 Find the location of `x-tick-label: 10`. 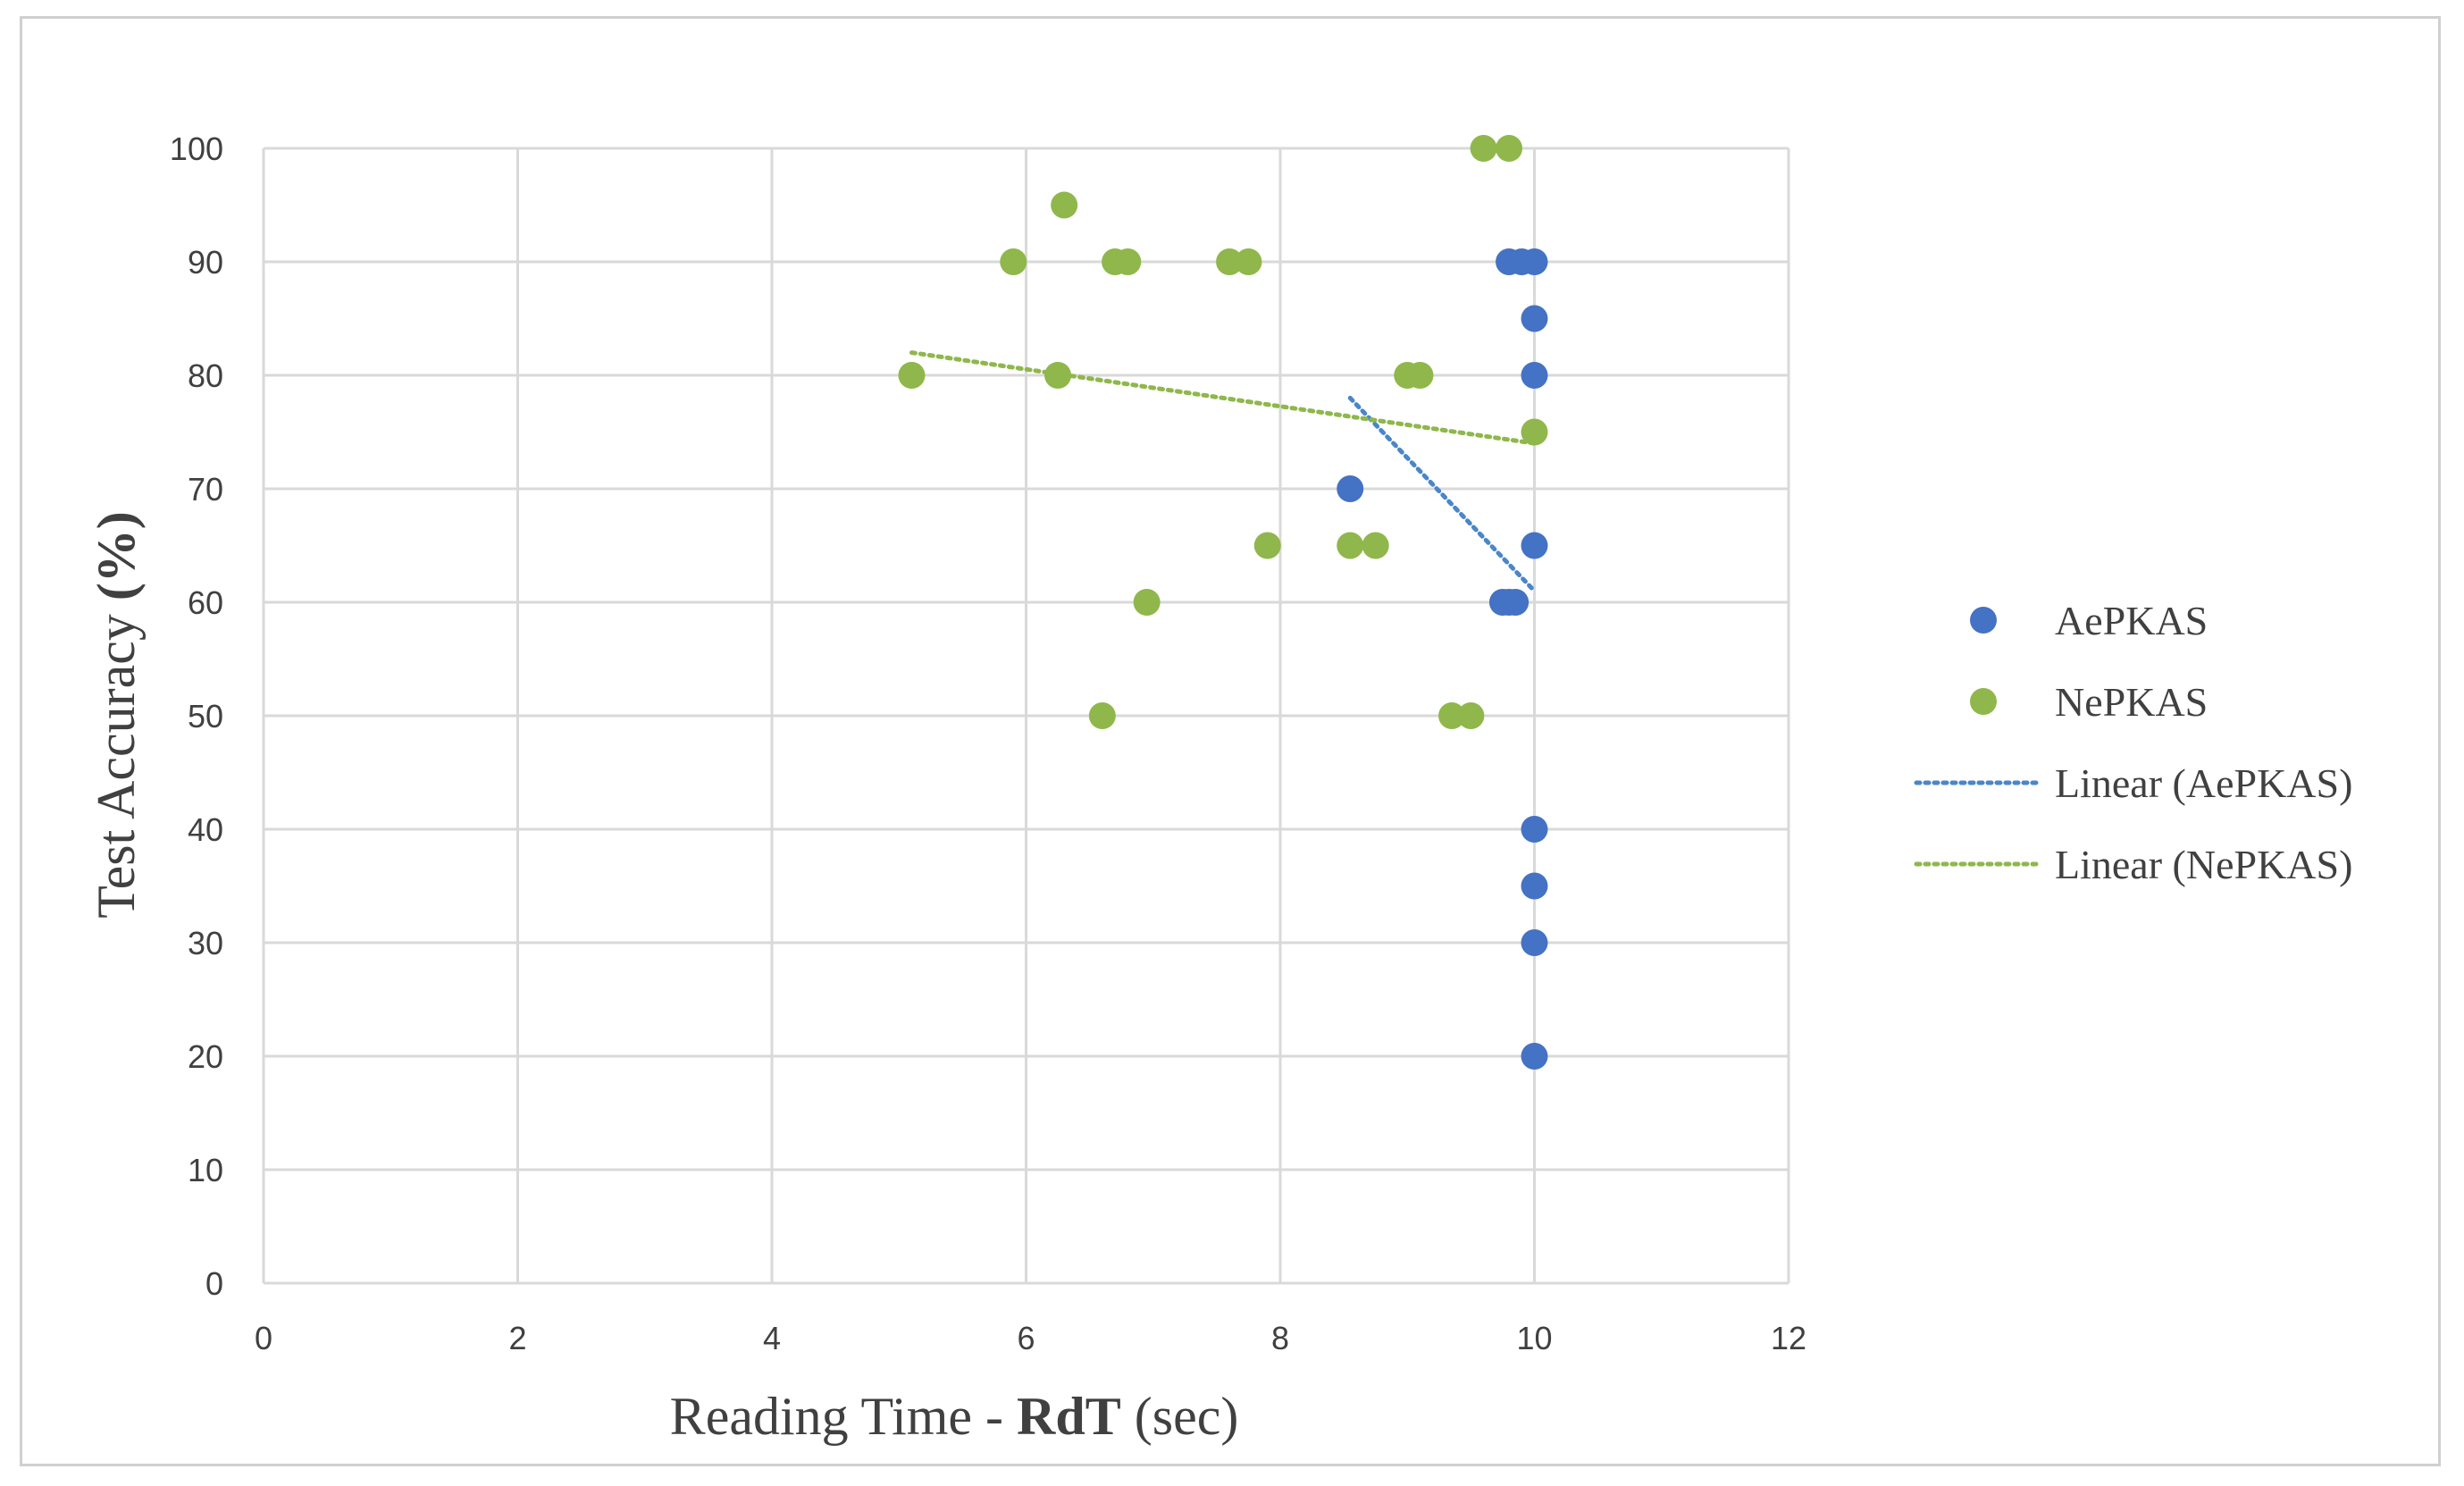

x-tick-label: 10 is located at coordinates (1534, 1338).